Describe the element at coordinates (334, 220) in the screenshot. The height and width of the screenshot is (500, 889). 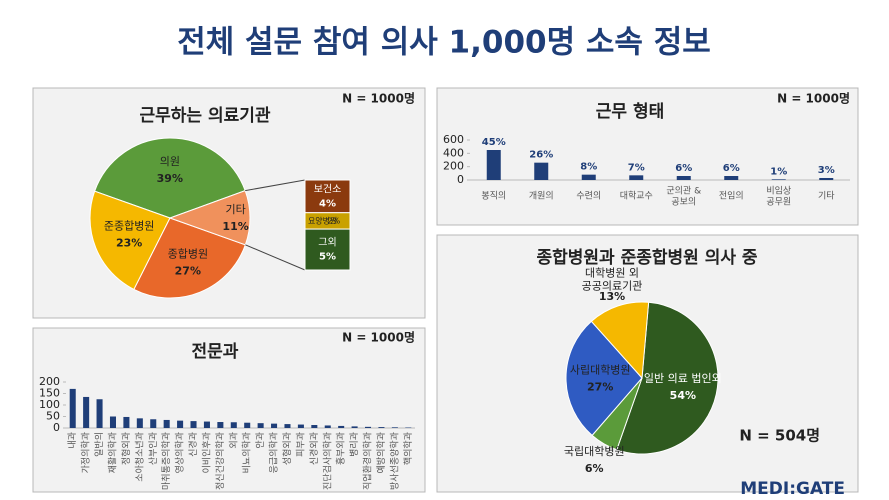
I see `detail-value: 2%` at that location.